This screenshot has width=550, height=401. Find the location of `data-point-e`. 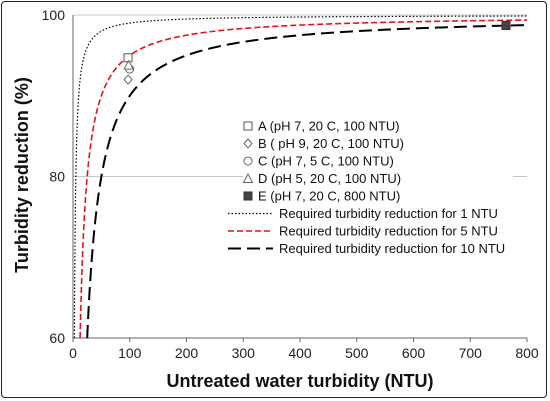

data-point-e is located at coordinates (506, 25).